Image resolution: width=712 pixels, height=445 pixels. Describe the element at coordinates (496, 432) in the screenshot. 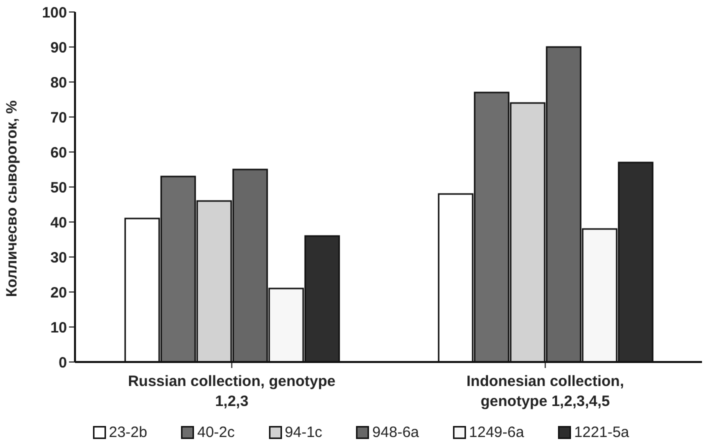

I see `legend-label: 1249-6a` at that location.